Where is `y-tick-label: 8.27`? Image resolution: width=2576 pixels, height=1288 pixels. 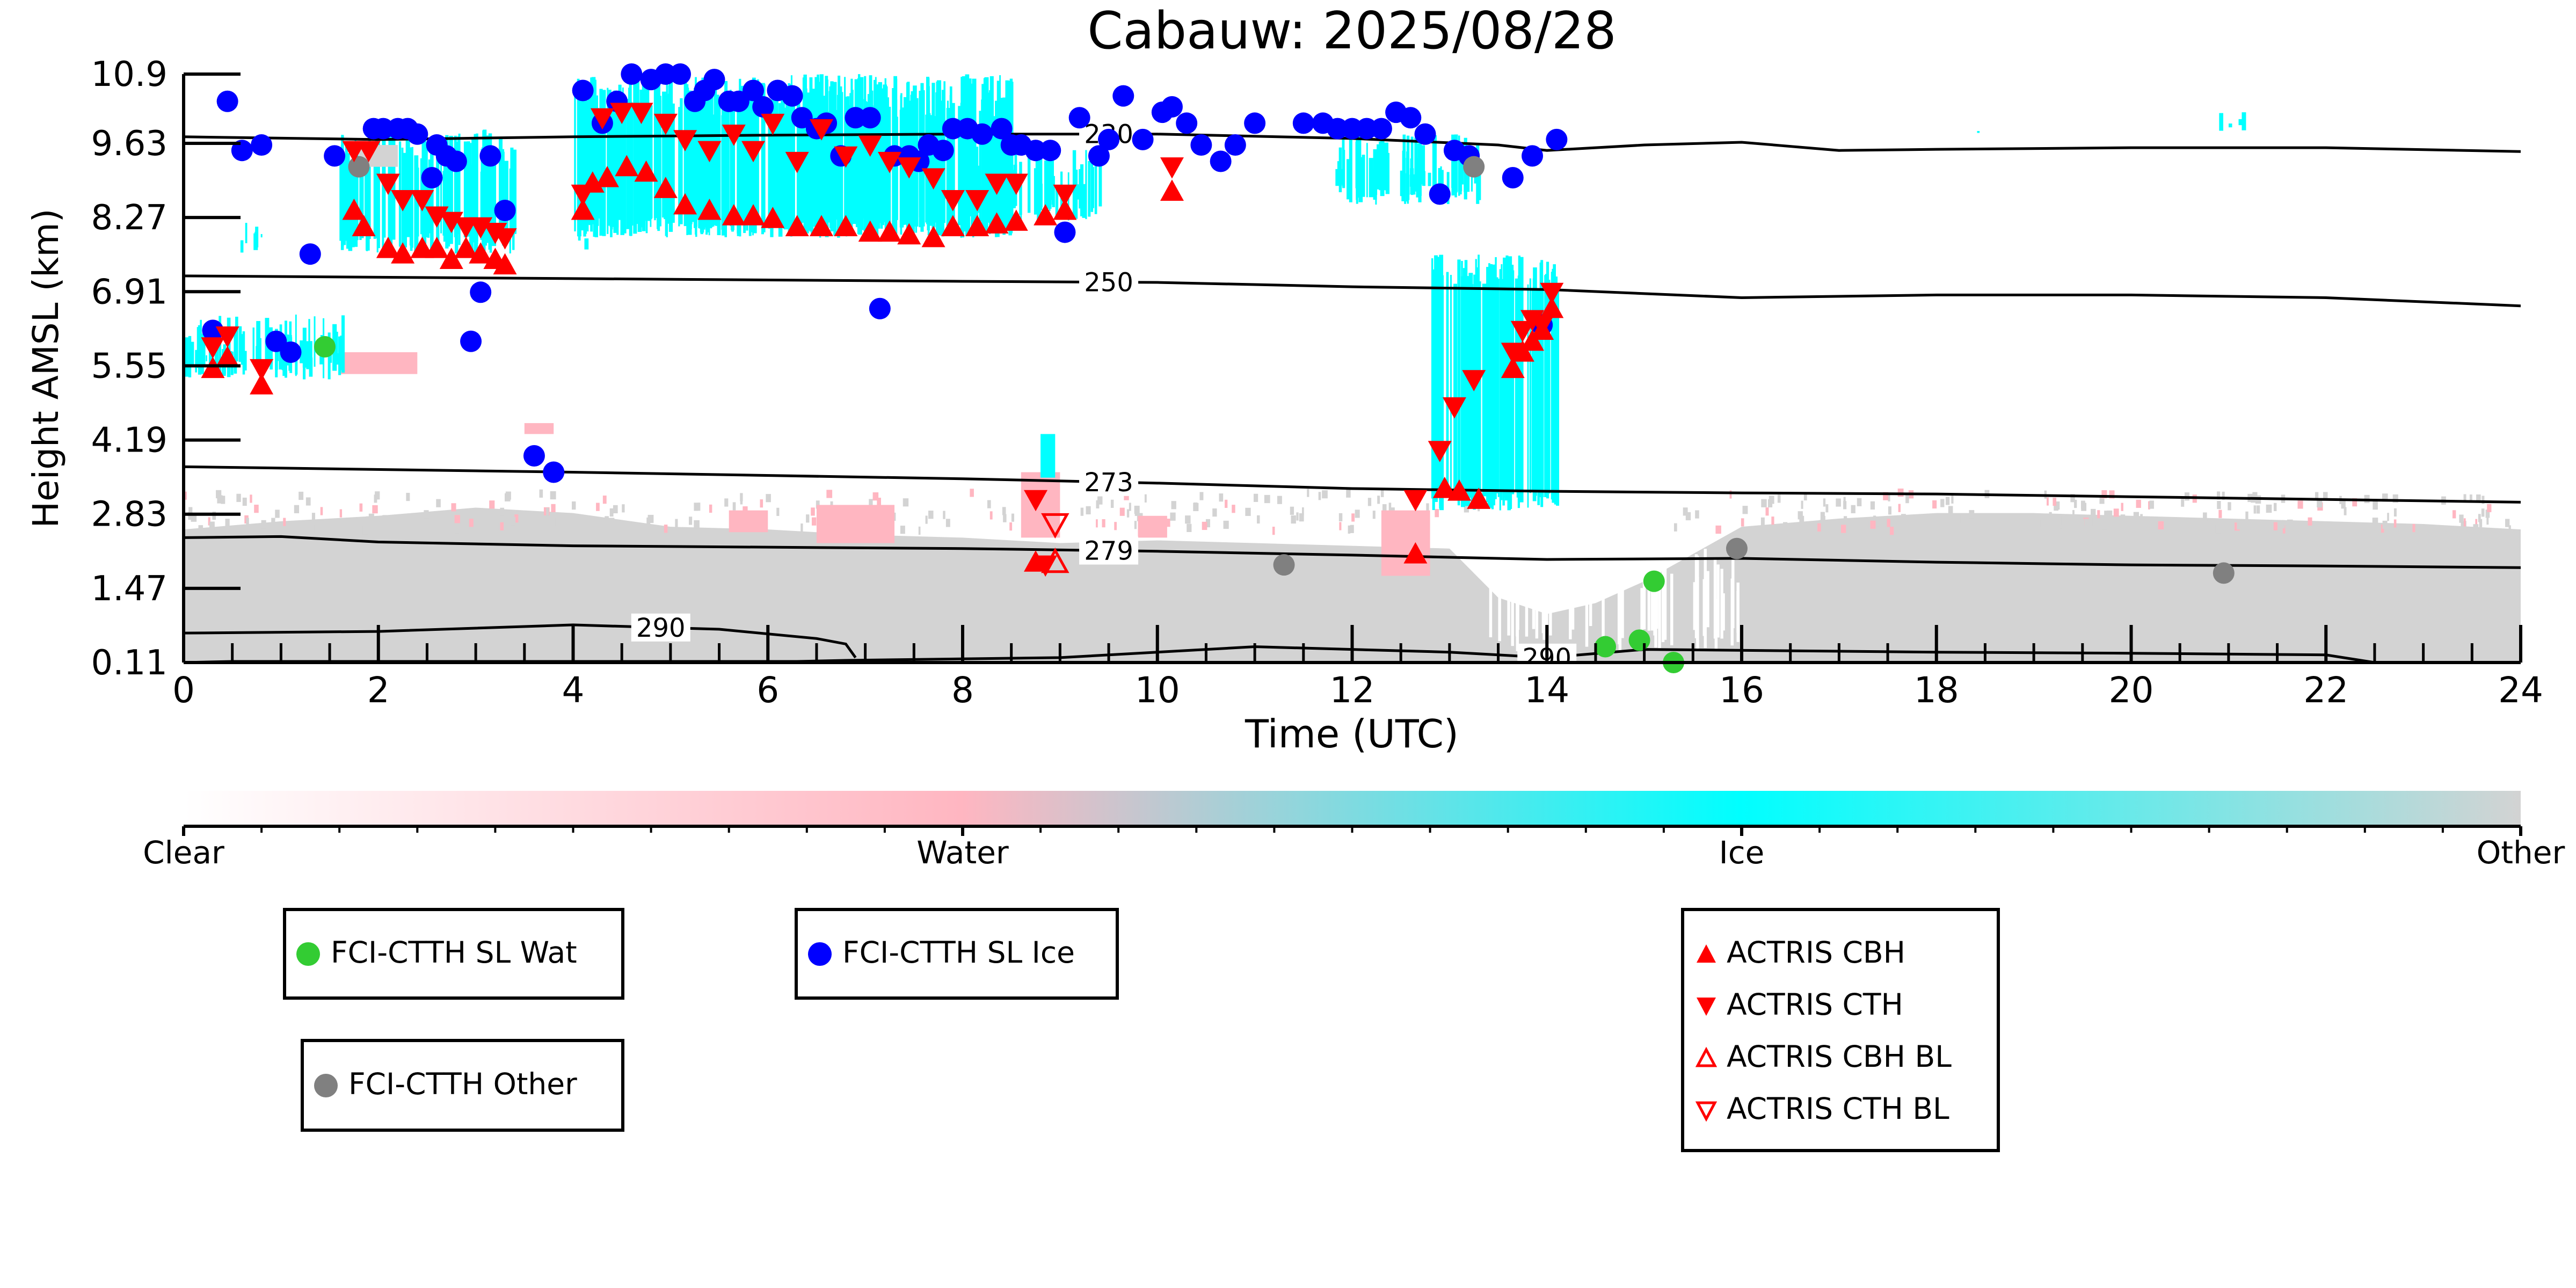
y-tick-label: 8.27 is located at coordinates (129, 218).